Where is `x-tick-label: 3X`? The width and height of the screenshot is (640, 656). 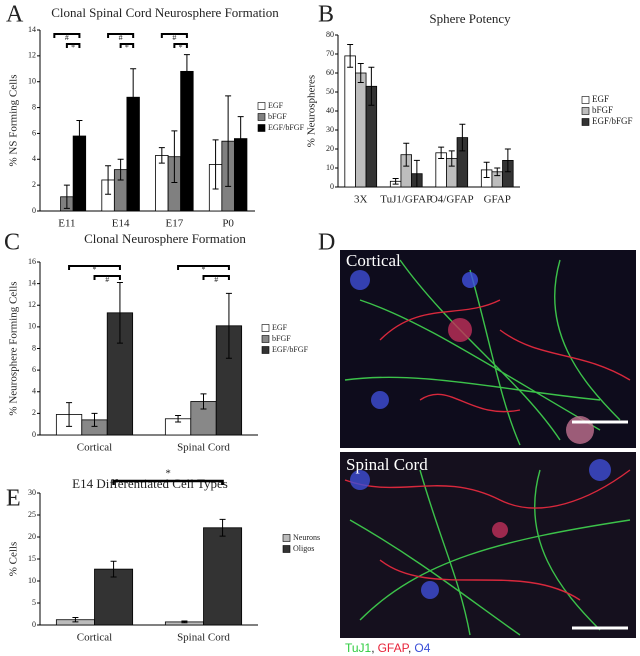
x-tick-label: 3X is located at coordinates (361, 200).